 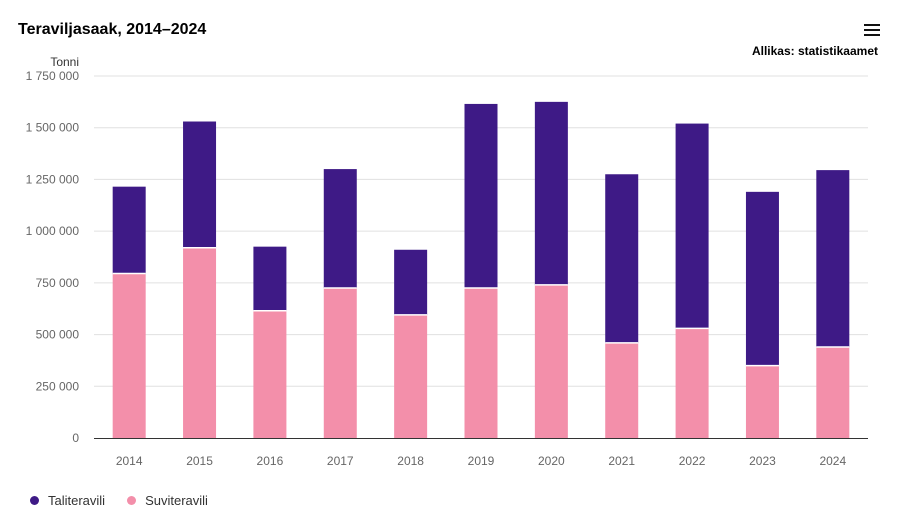 What do you see at coordinates (832, 461) in the screenshot?
I see `x-tick-label: 2024` at bounding box center [832, 461].